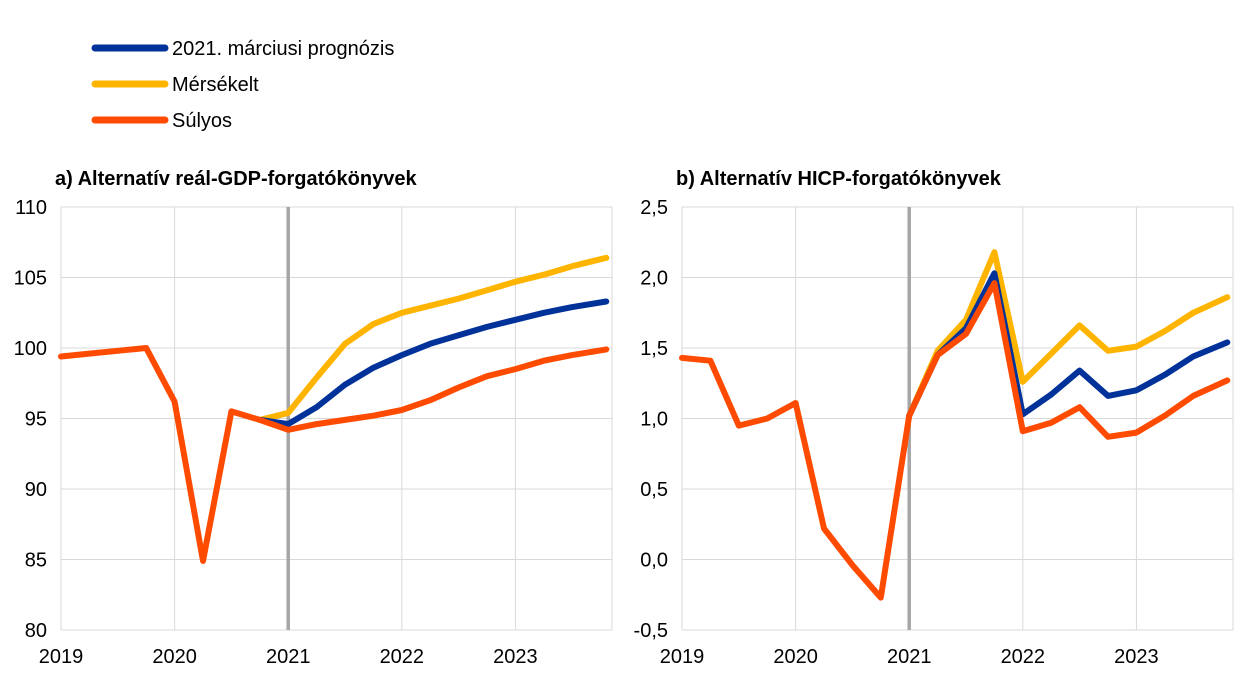 The height and width of the screenshot is (675, 1240). Describe the element at coordinates (236, 179) in the screenshot. I see `panel-title: a) Alternatív reál-GDP-forgatókönyvek` at that location.